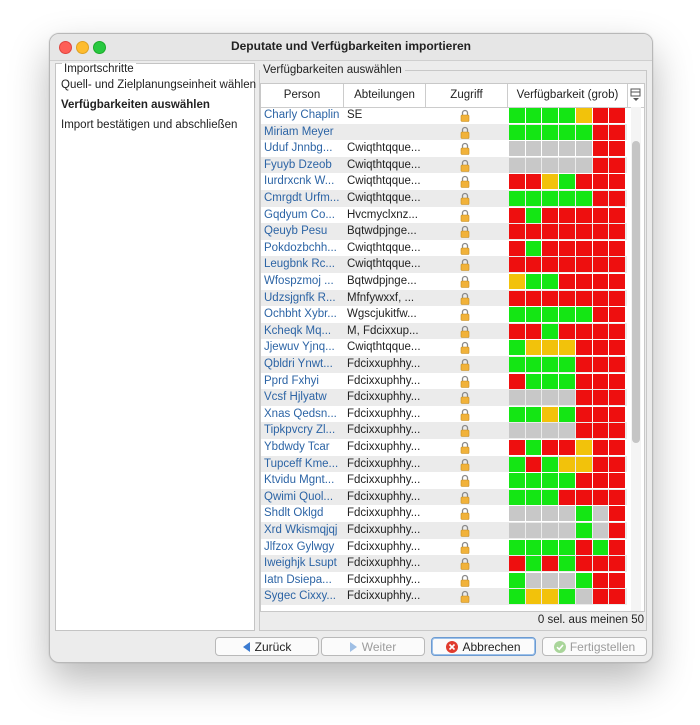 This screenshot has width=700, height=725. Describe the element at coordinates (444, 132) in the screenshot. I see `table-row: Miriam Meyer` at that location.